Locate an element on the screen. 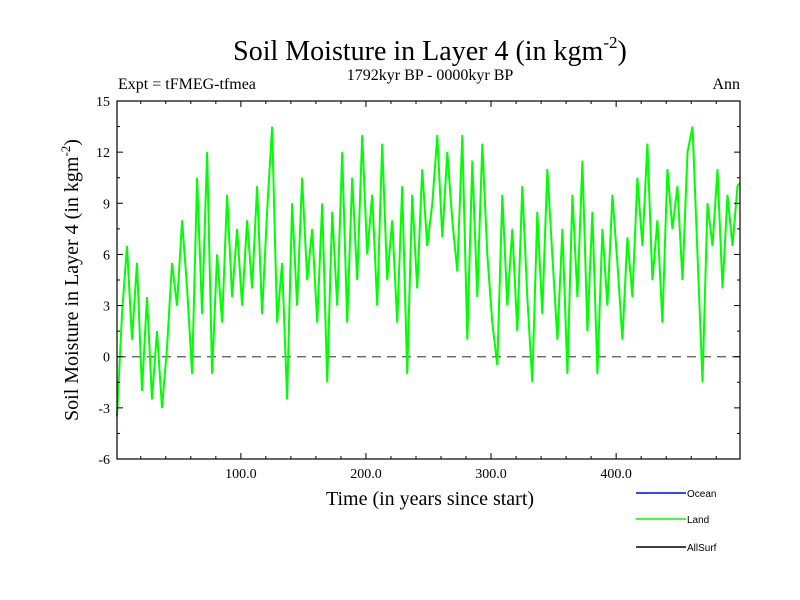 This screenshot has height=600, width=800. legend-label-ocean: Ocean is located at coordinates (701, 494).